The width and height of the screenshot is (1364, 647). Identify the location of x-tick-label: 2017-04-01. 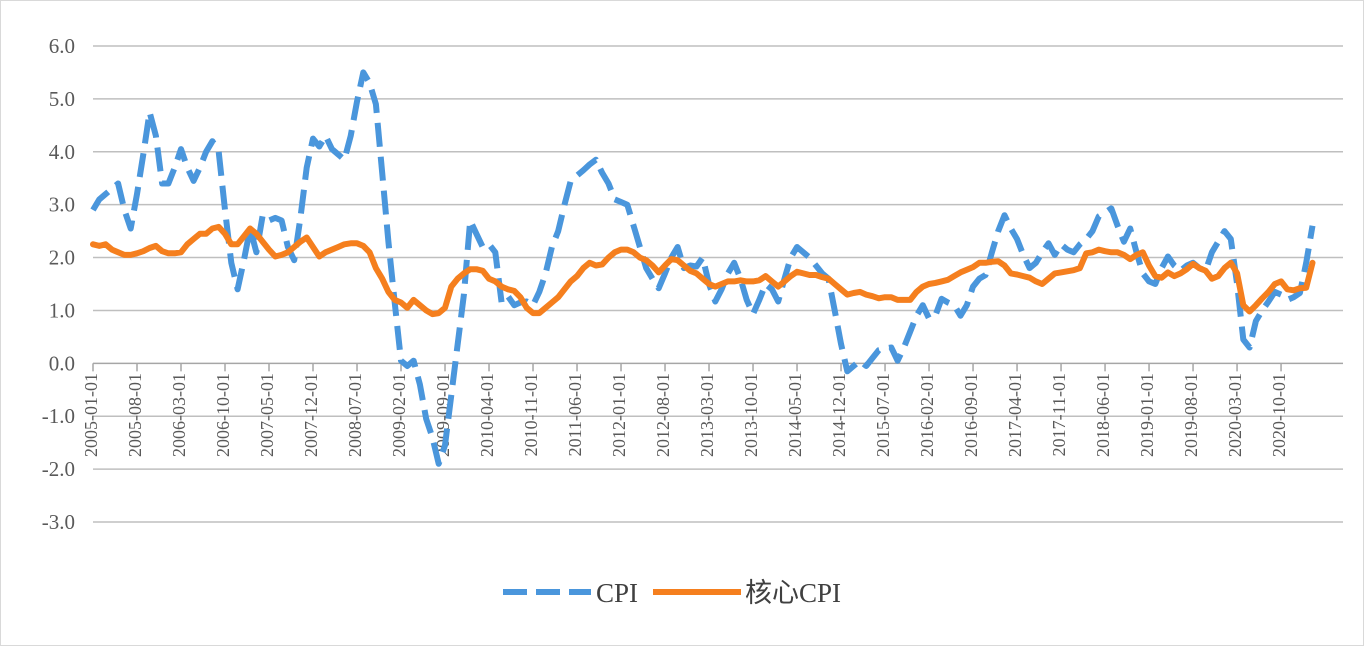
(1015, 415).